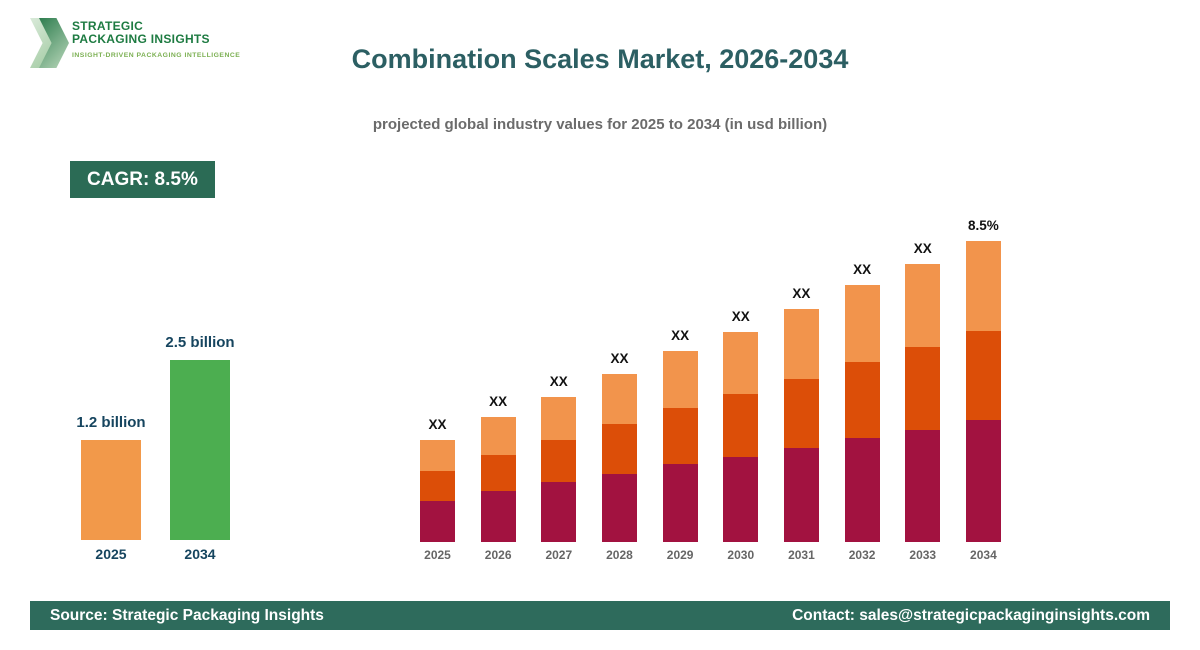 This screenshot has height=650, width=1200. What do you see at coordinates (923, 388) in the screenshot?
I see `bar-2033-middle-segment` at bounding box center [923, 388].